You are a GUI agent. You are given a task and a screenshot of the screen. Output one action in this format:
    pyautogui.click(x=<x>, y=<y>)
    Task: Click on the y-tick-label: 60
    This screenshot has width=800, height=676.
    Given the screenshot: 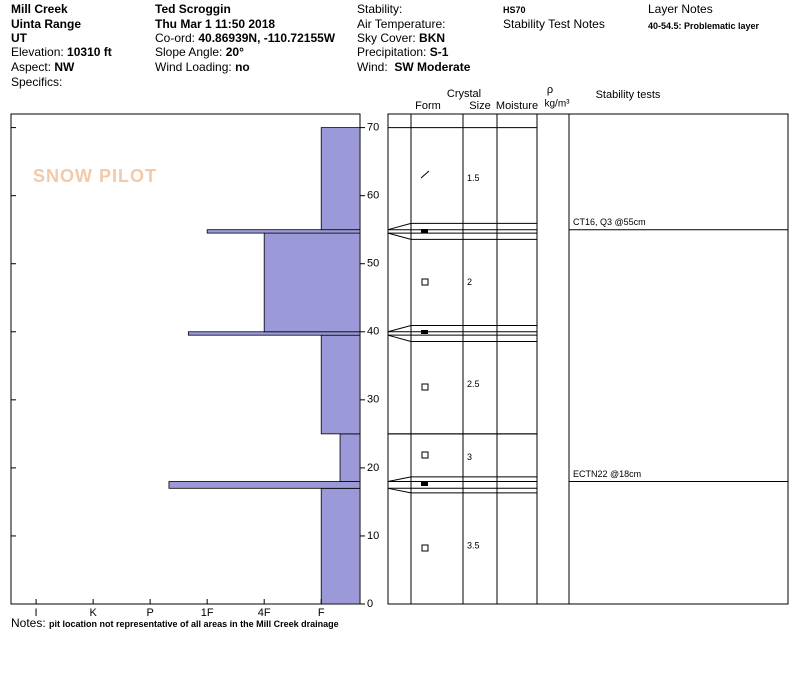 What is the action you would take?
    pyautogui.click(x=373, y=196)
    